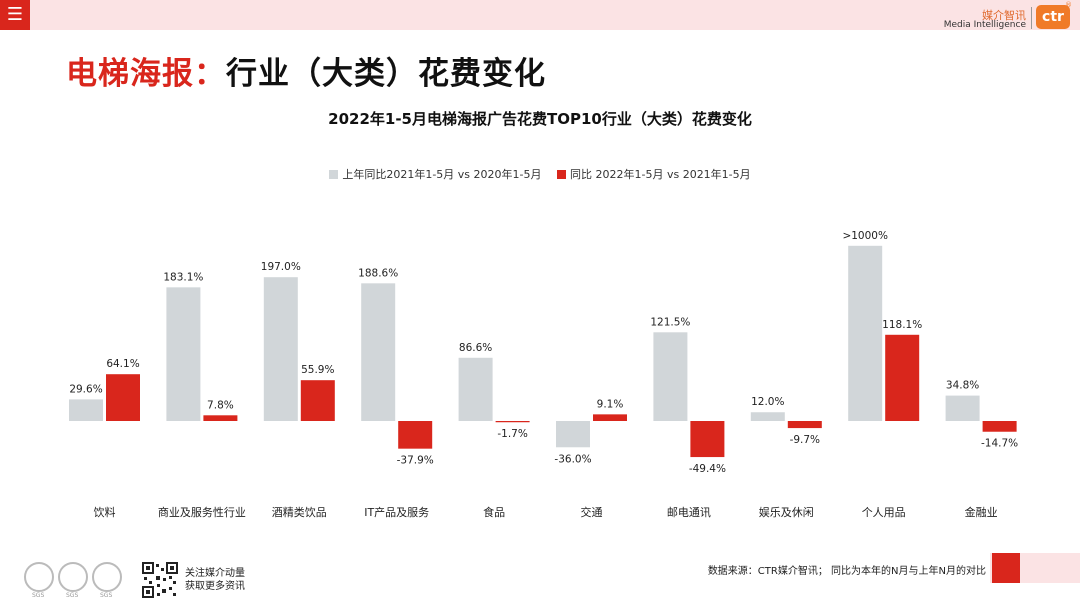  Describe the element at coordinates (1031, 18) in the screenshot. I see `brand-divider` at that location.